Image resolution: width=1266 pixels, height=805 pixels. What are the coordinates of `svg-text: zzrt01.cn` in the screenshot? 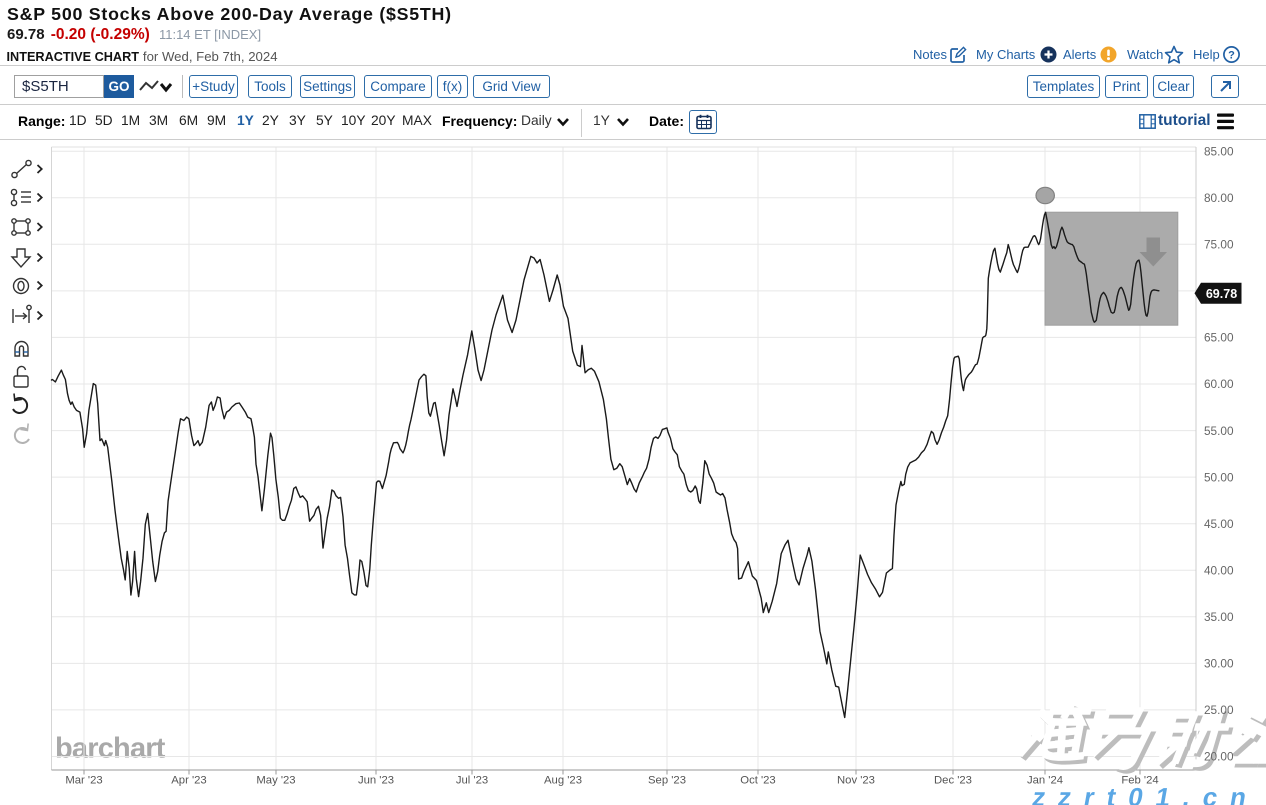 It's located at (1146, 793).